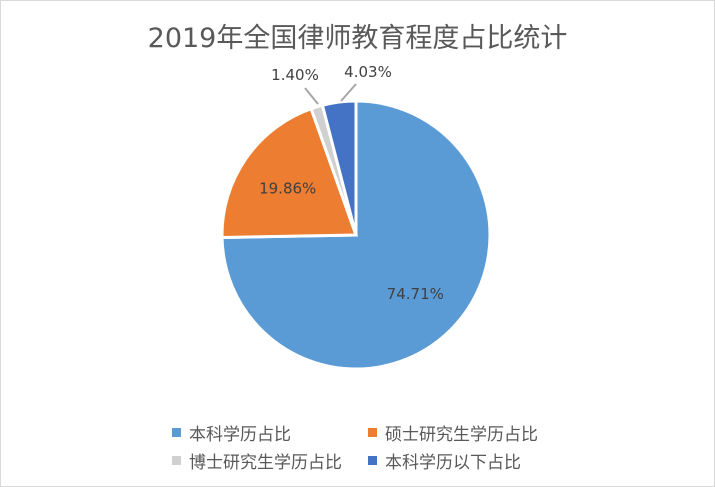 This screenshot has height=487, width=715. I want to click on data-label: 4.03%, so click(368, 72).